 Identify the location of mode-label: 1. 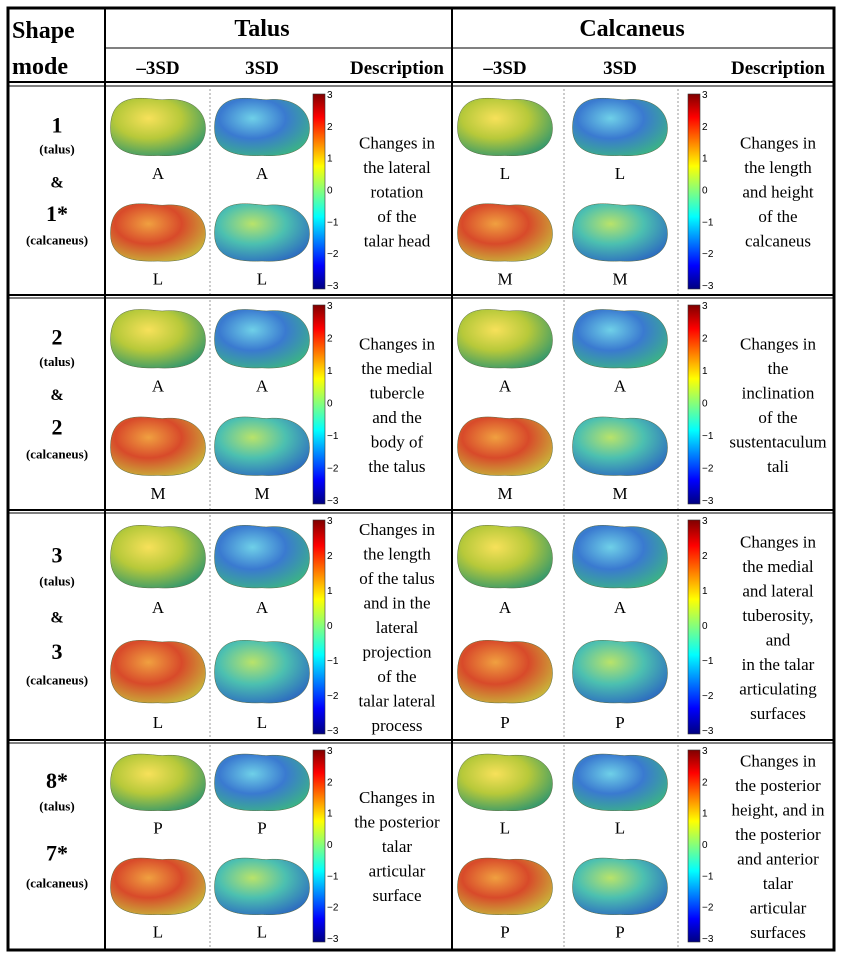
(57, 124).